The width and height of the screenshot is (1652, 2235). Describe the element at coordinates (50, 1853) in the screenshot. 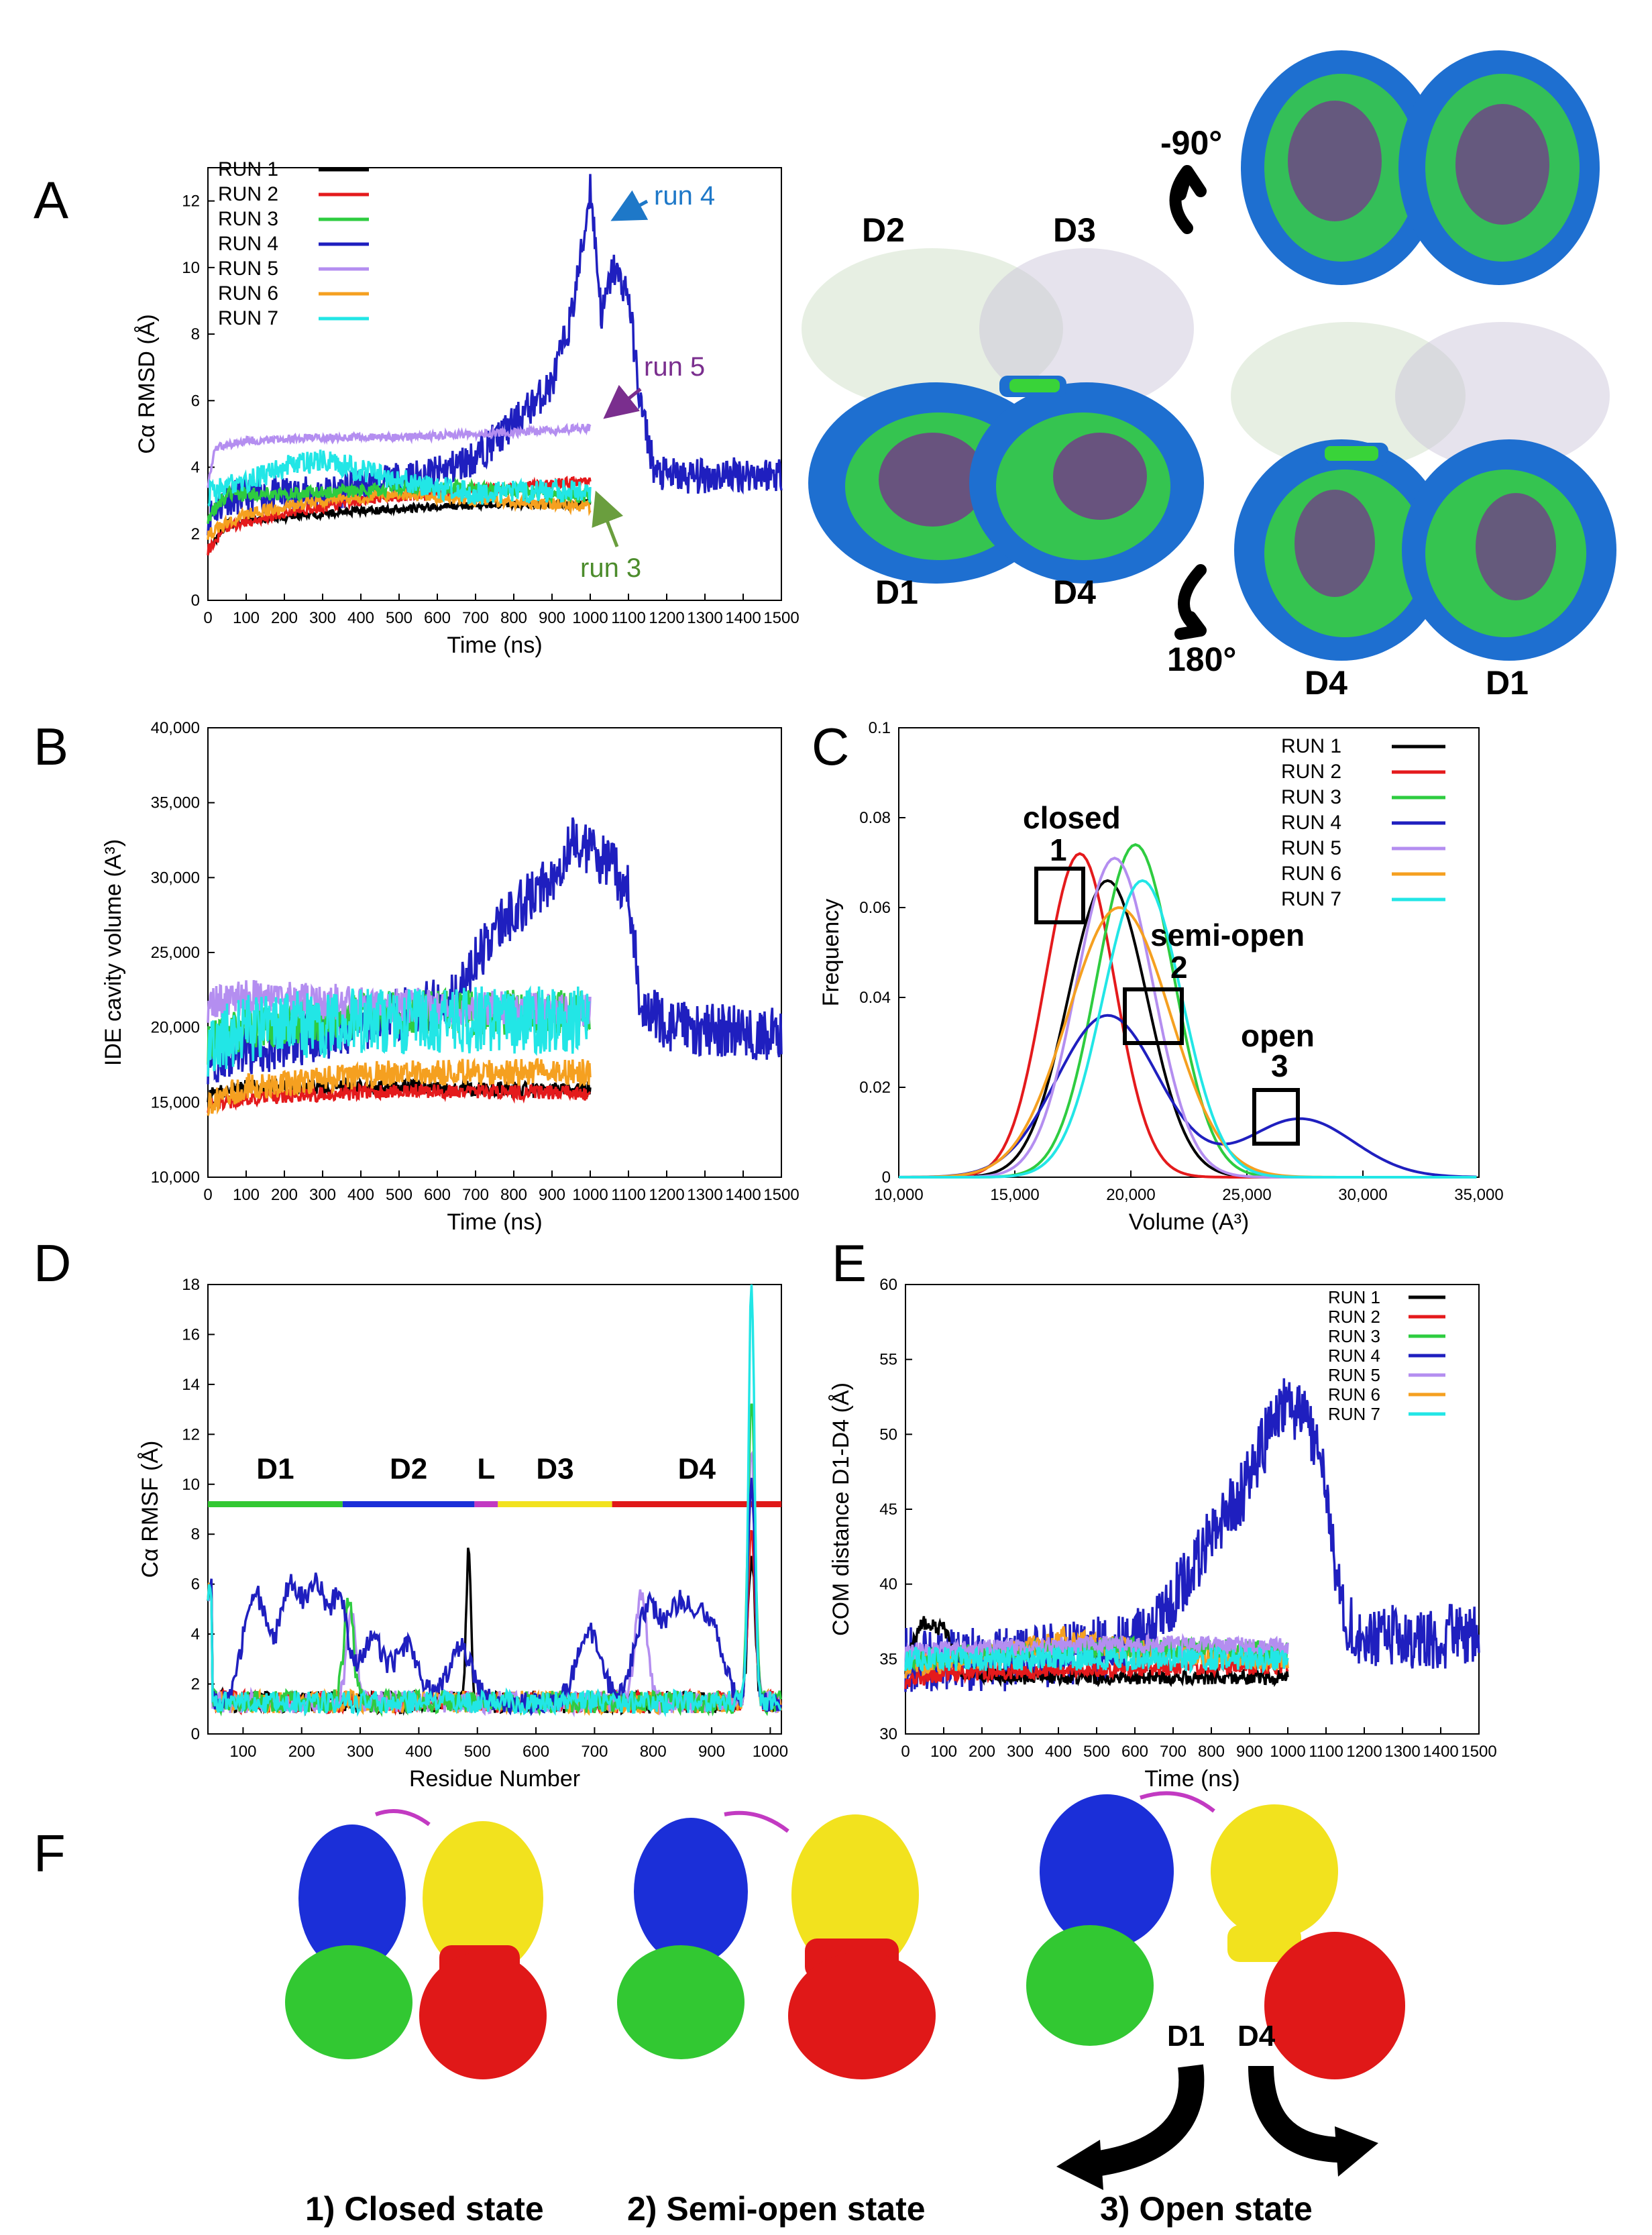

I see `panel-letter-f: F` at that location.